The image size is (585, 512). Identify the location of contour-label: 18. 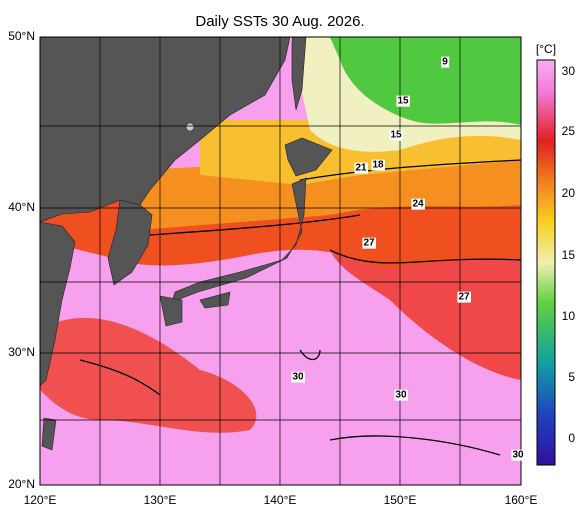
(378, 165).